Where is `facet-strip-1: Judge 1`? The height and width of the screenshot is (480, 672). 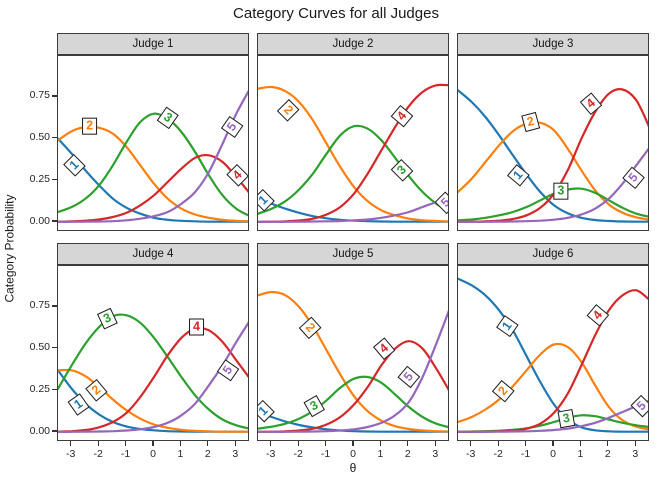
facet-strip-1: Judge 1 is located at coordinates (153, 44).